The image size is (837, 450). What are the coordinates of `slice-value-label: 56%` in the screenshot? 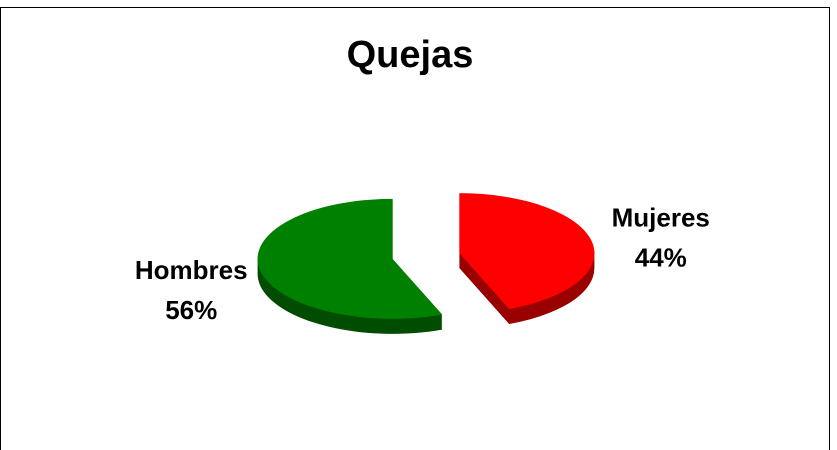 It's located at (191, 310).